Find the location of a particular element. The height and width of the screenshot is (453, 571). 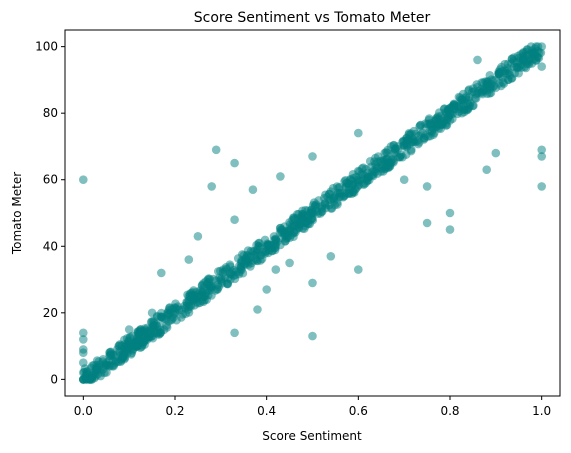

y-tick-label: 80 is located at coordinates (50, 113).